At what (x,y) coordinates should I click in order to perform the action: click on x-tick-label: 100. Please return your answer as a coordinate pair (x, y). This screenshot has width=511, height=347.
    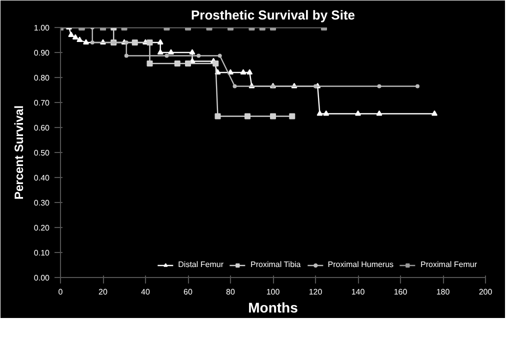
    Looking at the image, I should click on (273, 292).